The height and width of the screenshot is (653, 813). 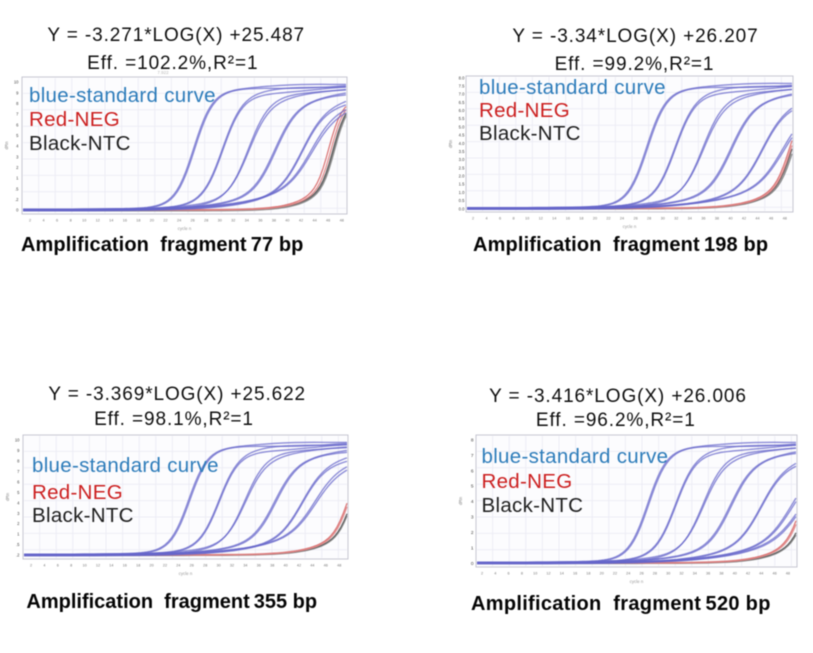 I want to click on svg-text: 1.0, so click(x=462, y=192).